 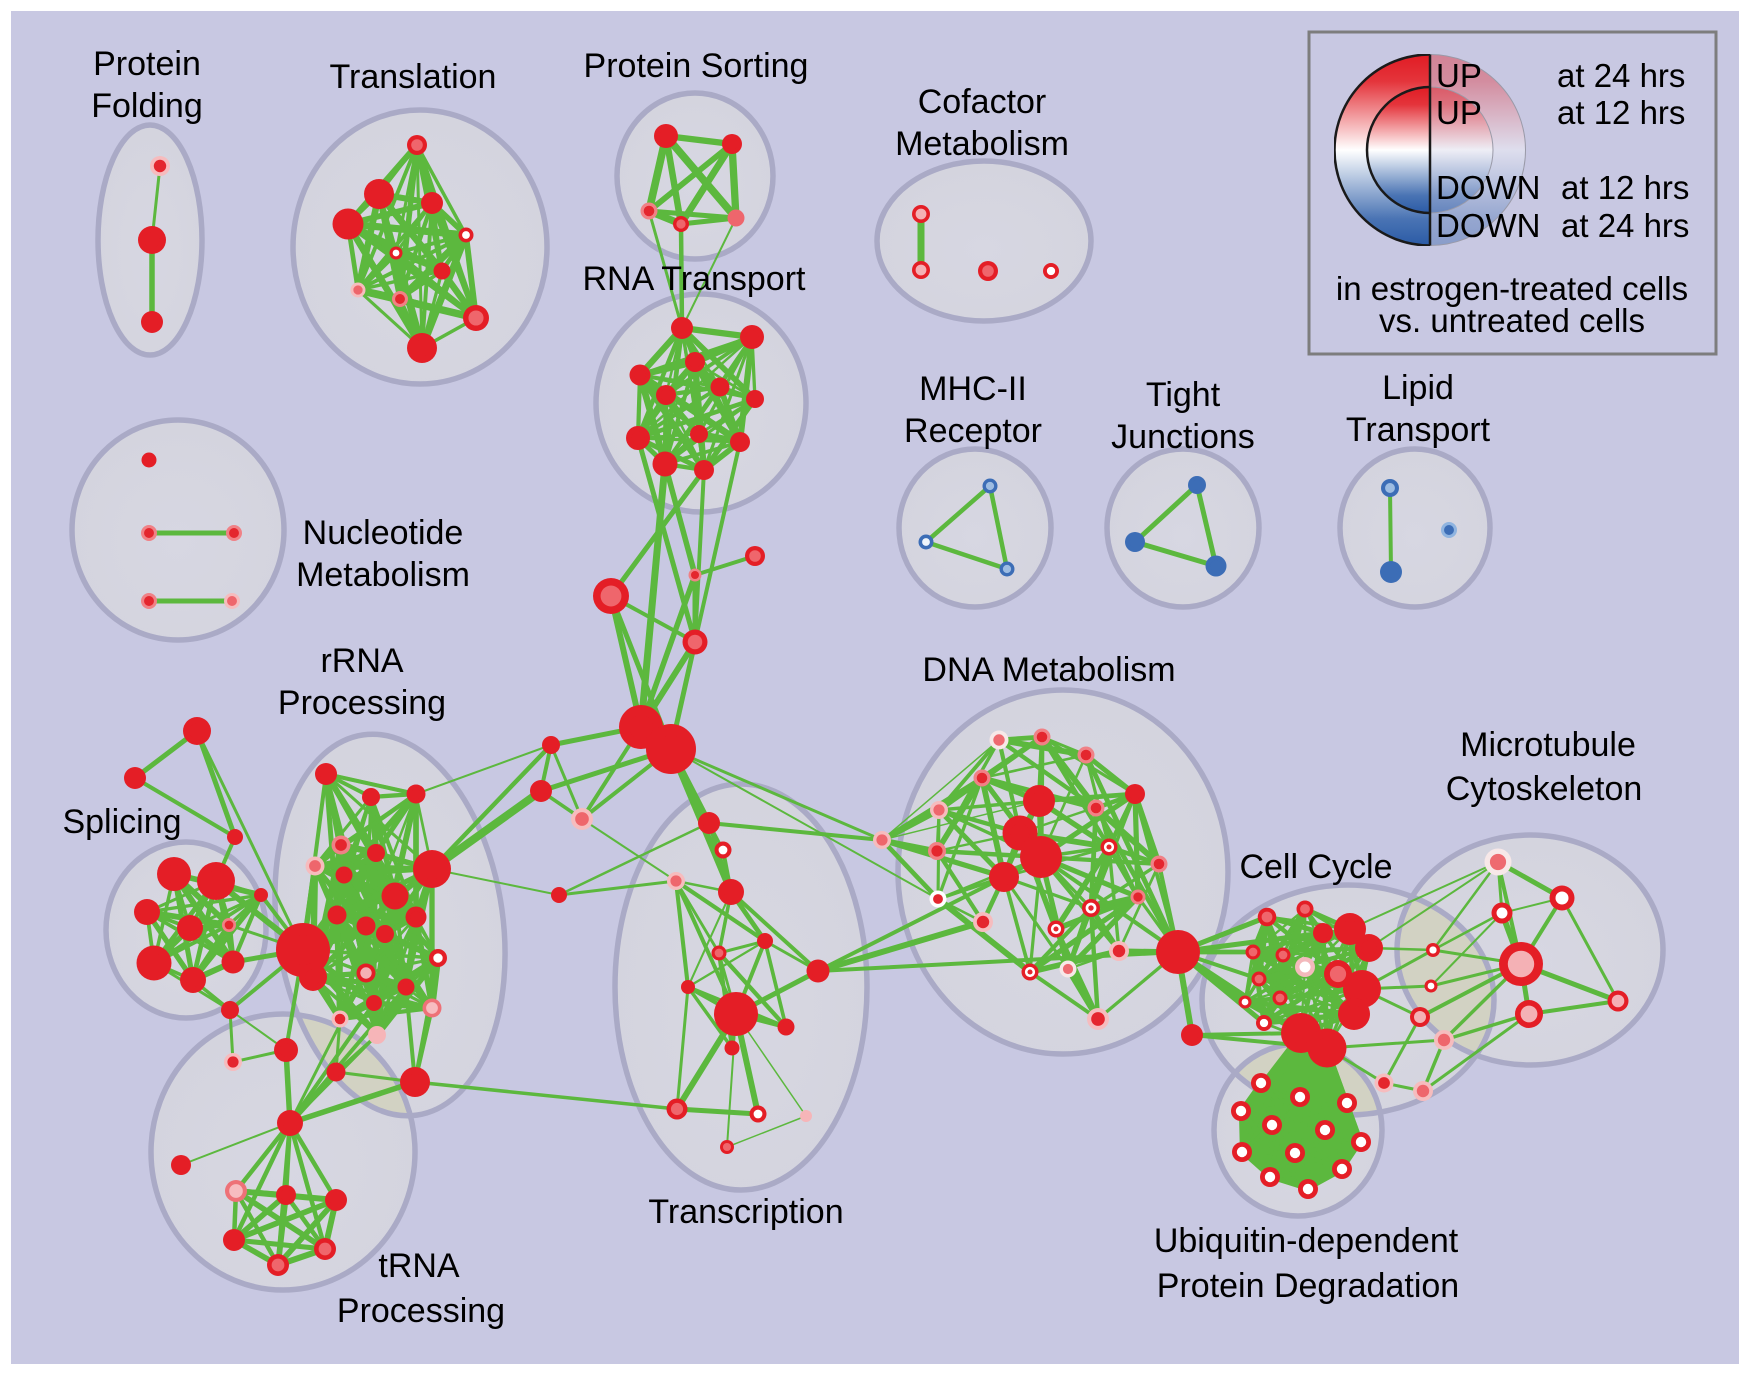 What do you see at coordinates (1418, 430) in the screenshot?
I see `svg-text: Transport` at bounding box center [1418, 430].